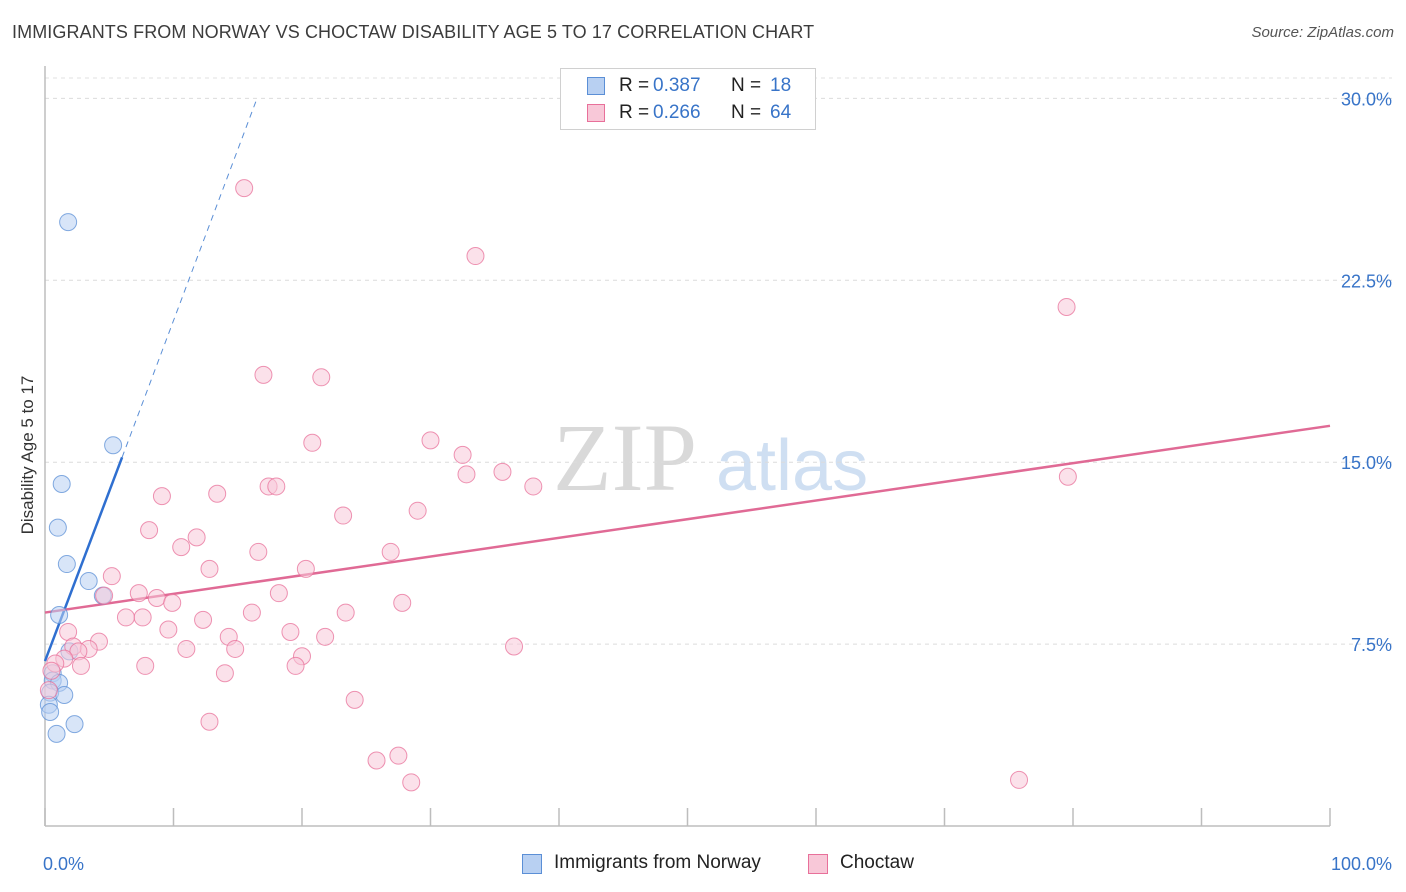  Describe the element at coordinates (1366, 463) in the screenshot. I see `y-tick-label: 15.0%` at that location.